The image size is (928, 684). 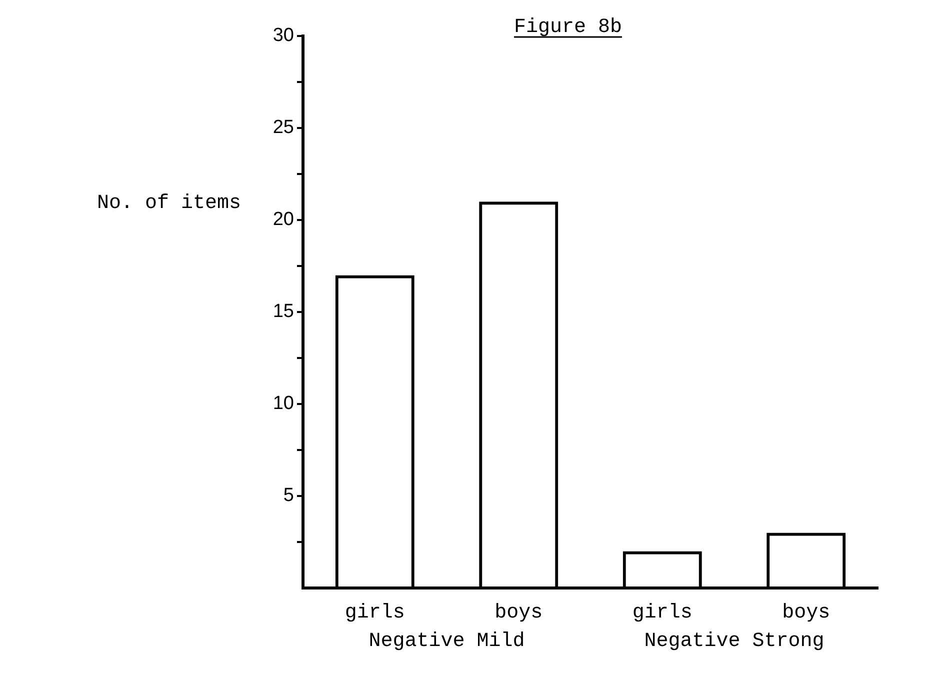 I want to click on y-tick-label: 30, so click(x=283, y=35).